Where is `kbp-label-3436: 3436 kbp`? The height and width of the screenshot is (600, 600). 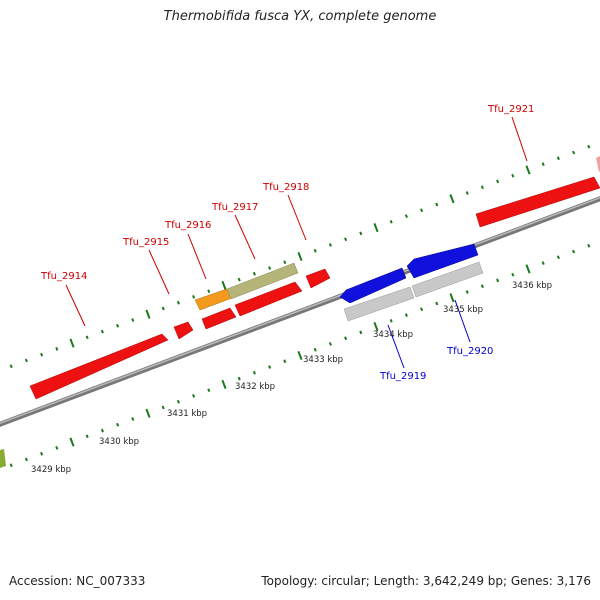 kbp-label-3436: 3436 kbp is located at coordinates (532, 286).